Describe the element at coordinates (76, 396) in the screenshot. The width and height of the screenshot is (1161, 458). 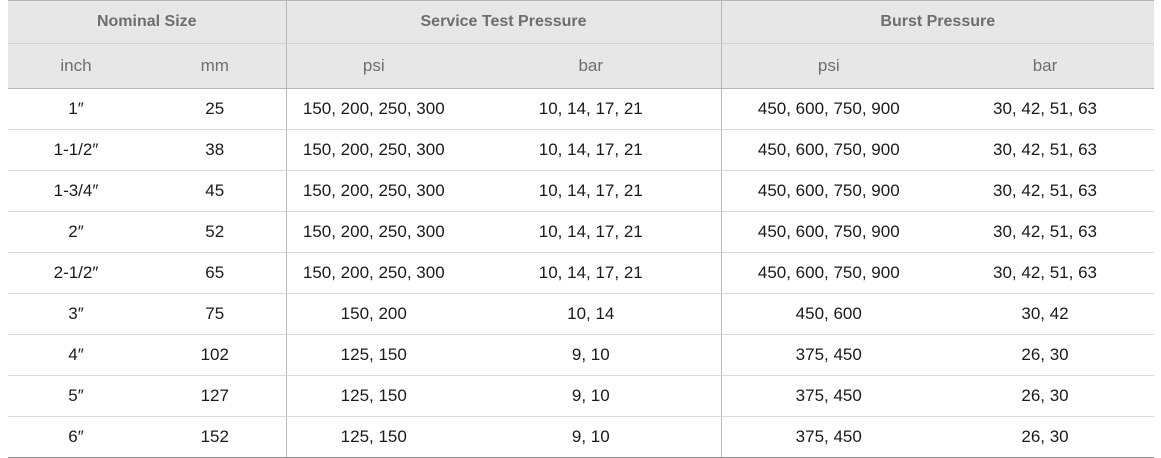
I see `size-inch-cell: 5″` at that location.